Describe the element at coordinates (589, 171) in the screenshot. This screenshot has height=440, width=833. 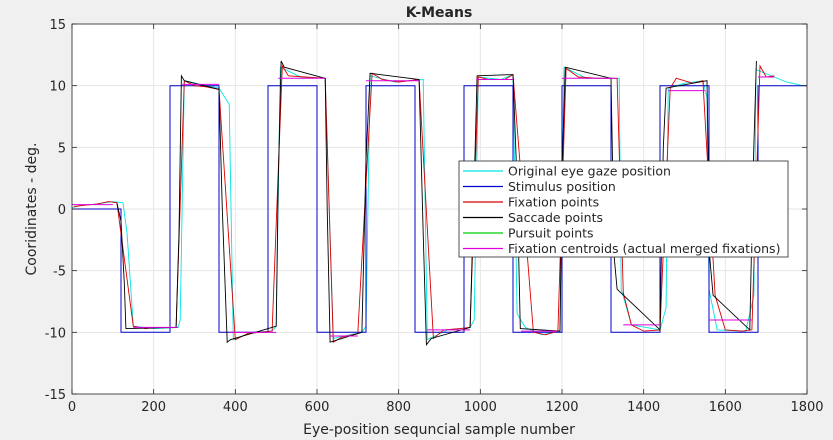
I see `legend-entry-0: Original eye gaze position` at that location.